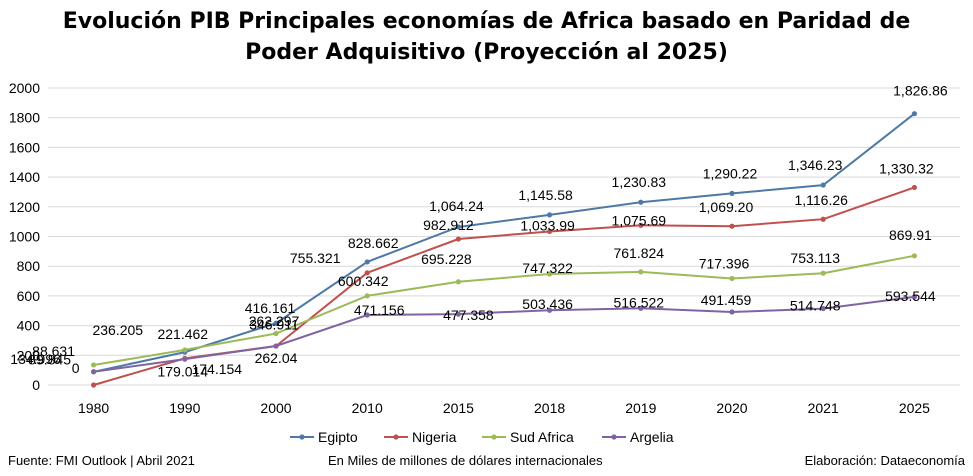 The image size is (973, 476). What do you see at coordinates (730, 173) in the screenshot?
I see `data-label: 1,290.22` at bounding box center [730, 173].